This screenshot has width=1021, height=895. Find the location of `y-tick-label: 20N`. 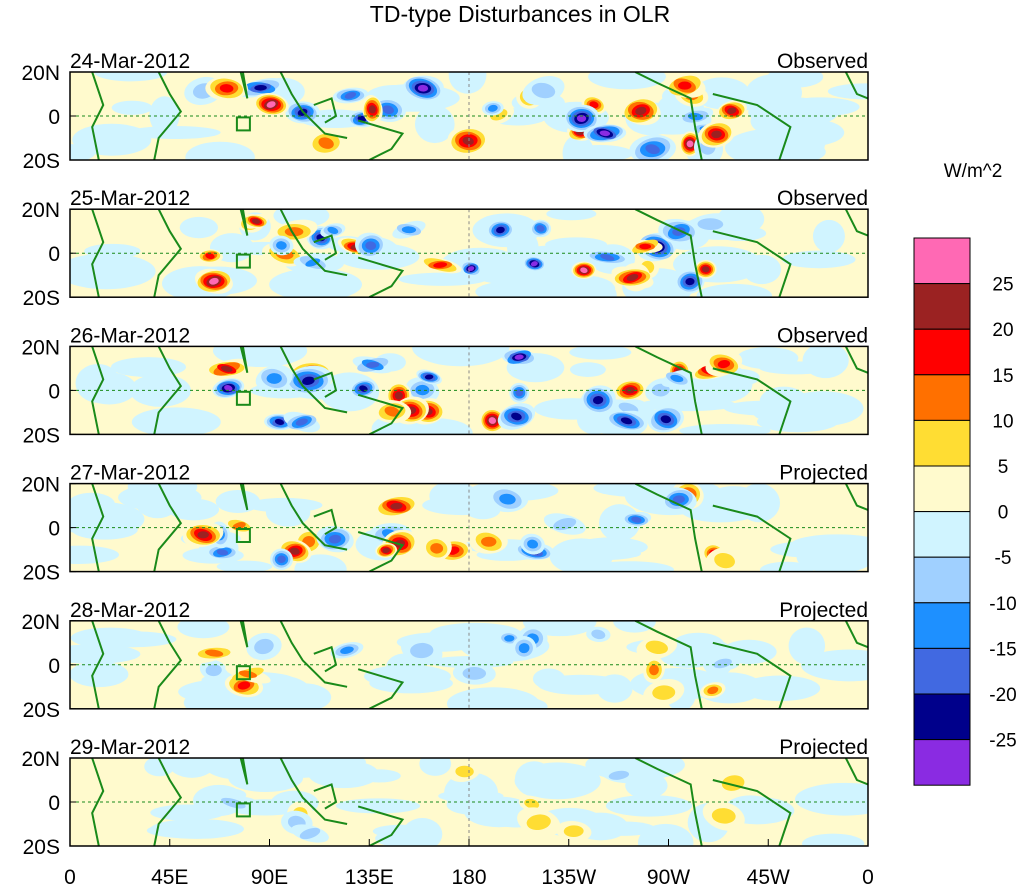

y-tick-label: 20N is located at coordinates (40, 485).